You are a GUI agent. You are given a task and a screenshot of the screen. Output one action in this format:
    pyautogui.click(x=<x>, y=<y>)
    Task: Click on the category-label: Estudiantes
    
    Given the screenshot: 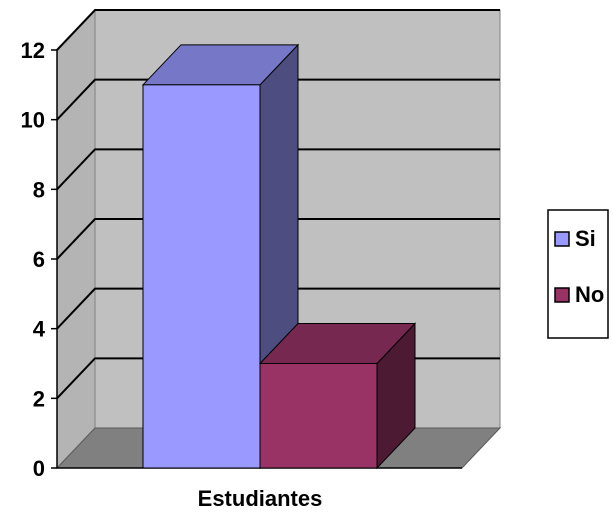 What is the action you would take?
    pyautogui.click(x=260, y=498)
    